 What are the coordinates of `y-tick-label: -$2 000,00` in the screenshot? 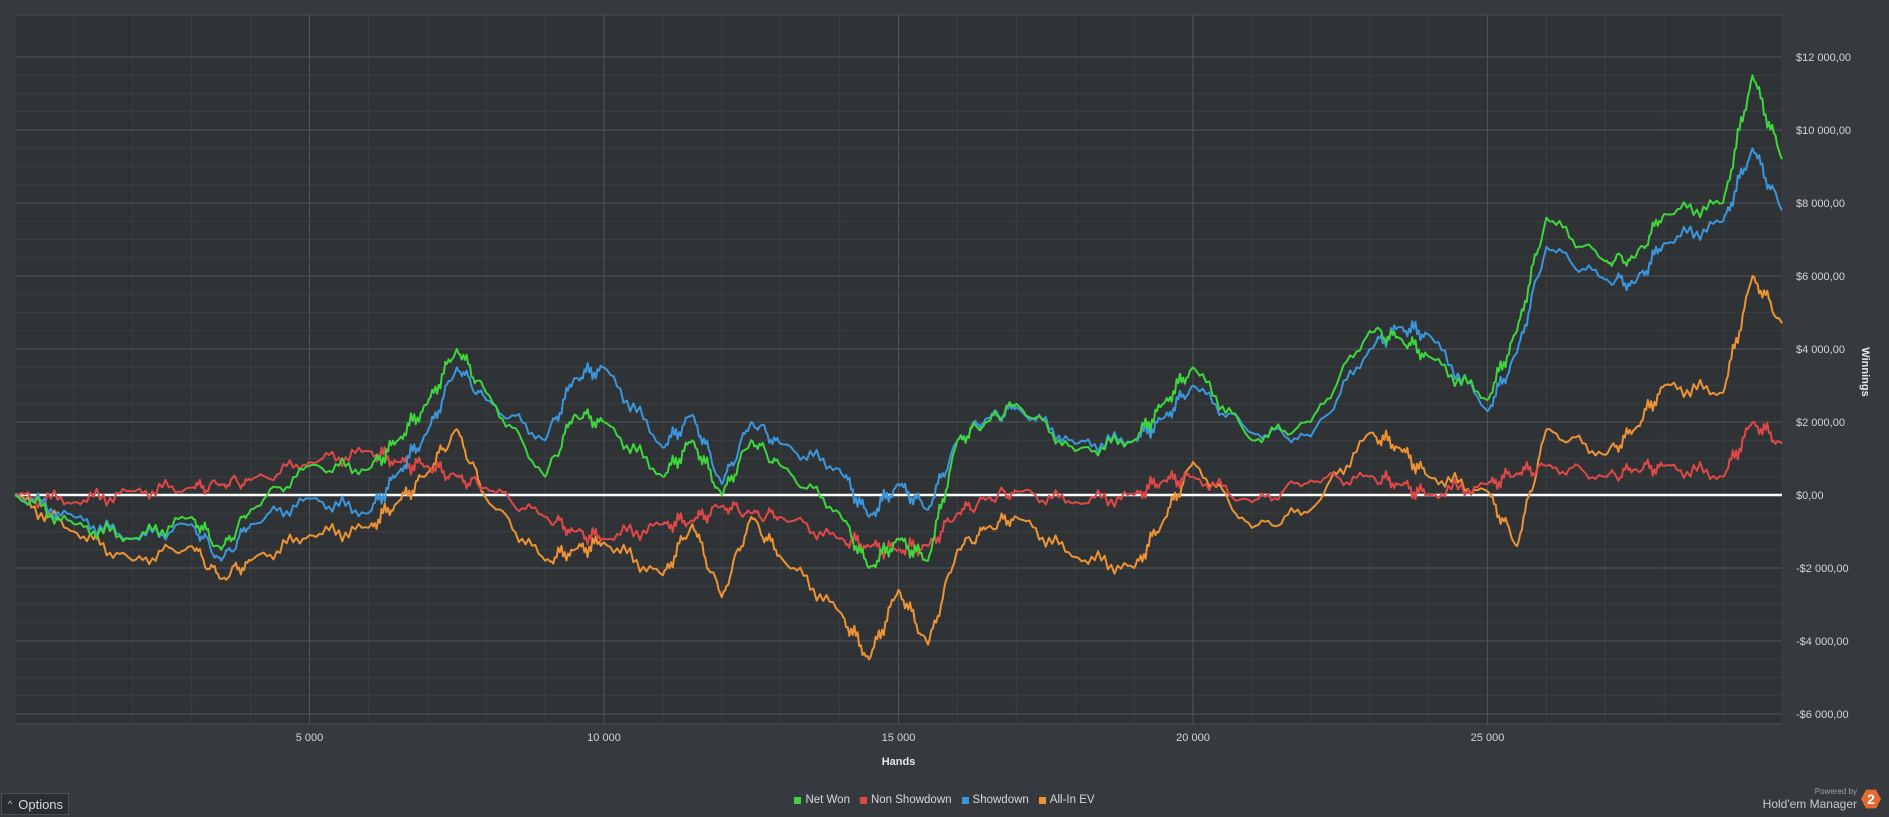 It's located at (1822, 569).